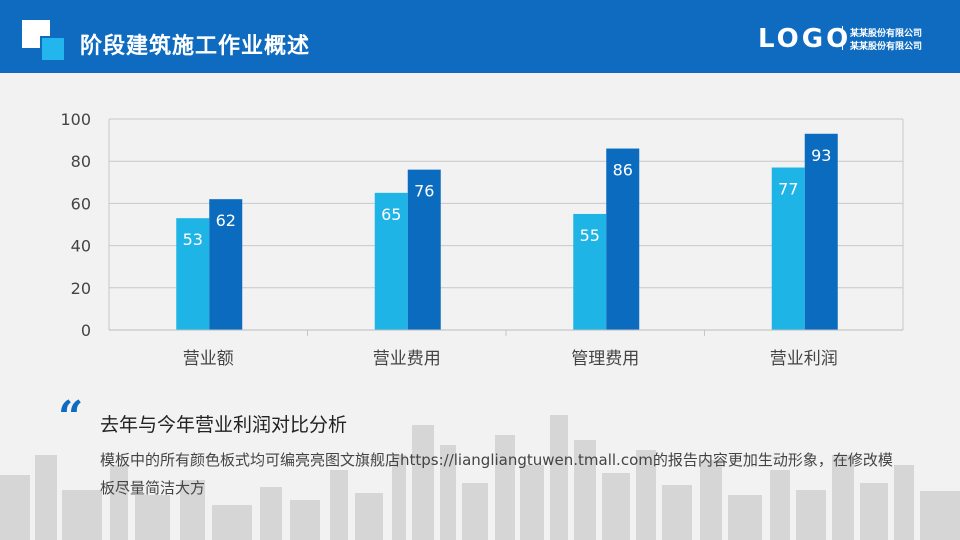 The image size is (960, 540). What do you see at coordinates (605, 359) in the screenshot?
I see `x-tick-label: 管理费用` at bounding box center [605, 359].